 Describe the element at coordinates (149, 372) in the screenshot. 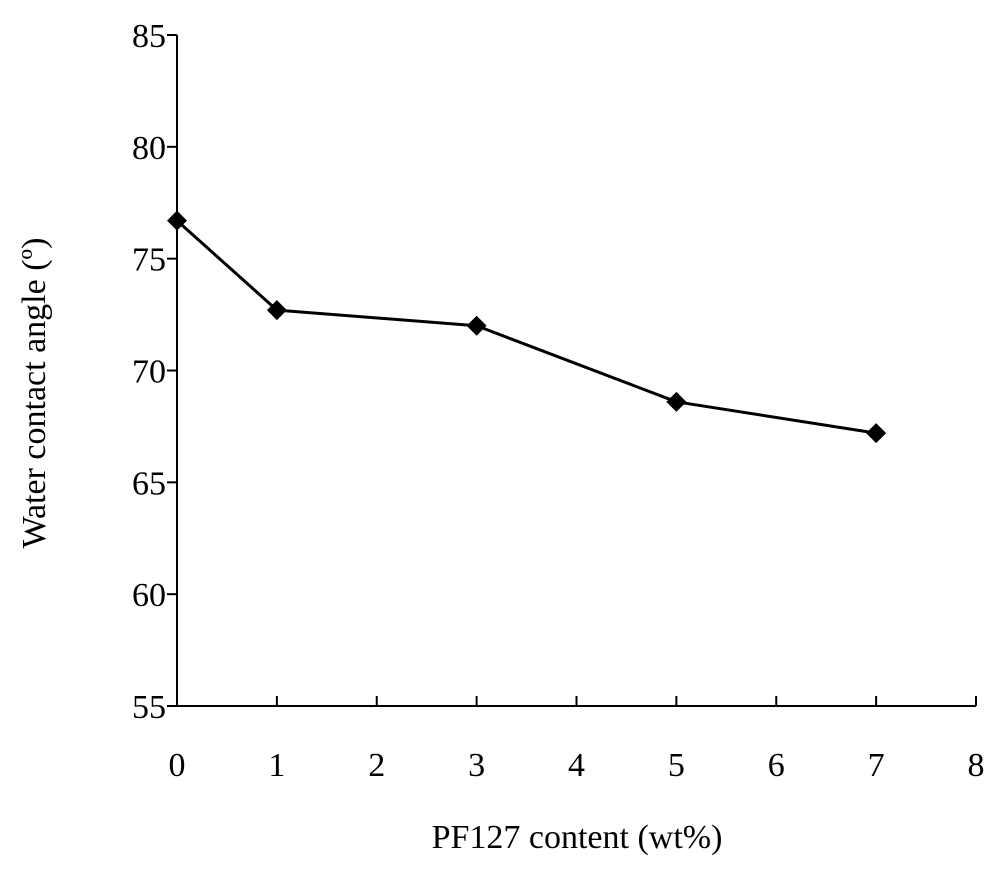

I see `y-tick-label: 70` at that location.